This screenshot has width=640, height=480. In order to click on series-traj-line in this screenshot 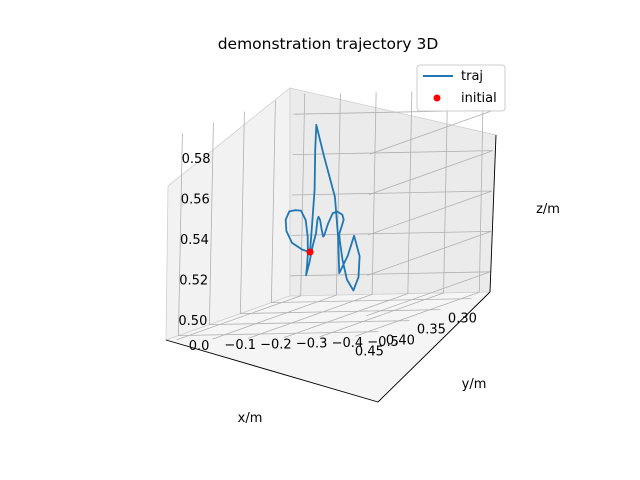, I will do `click(322, 207)`.